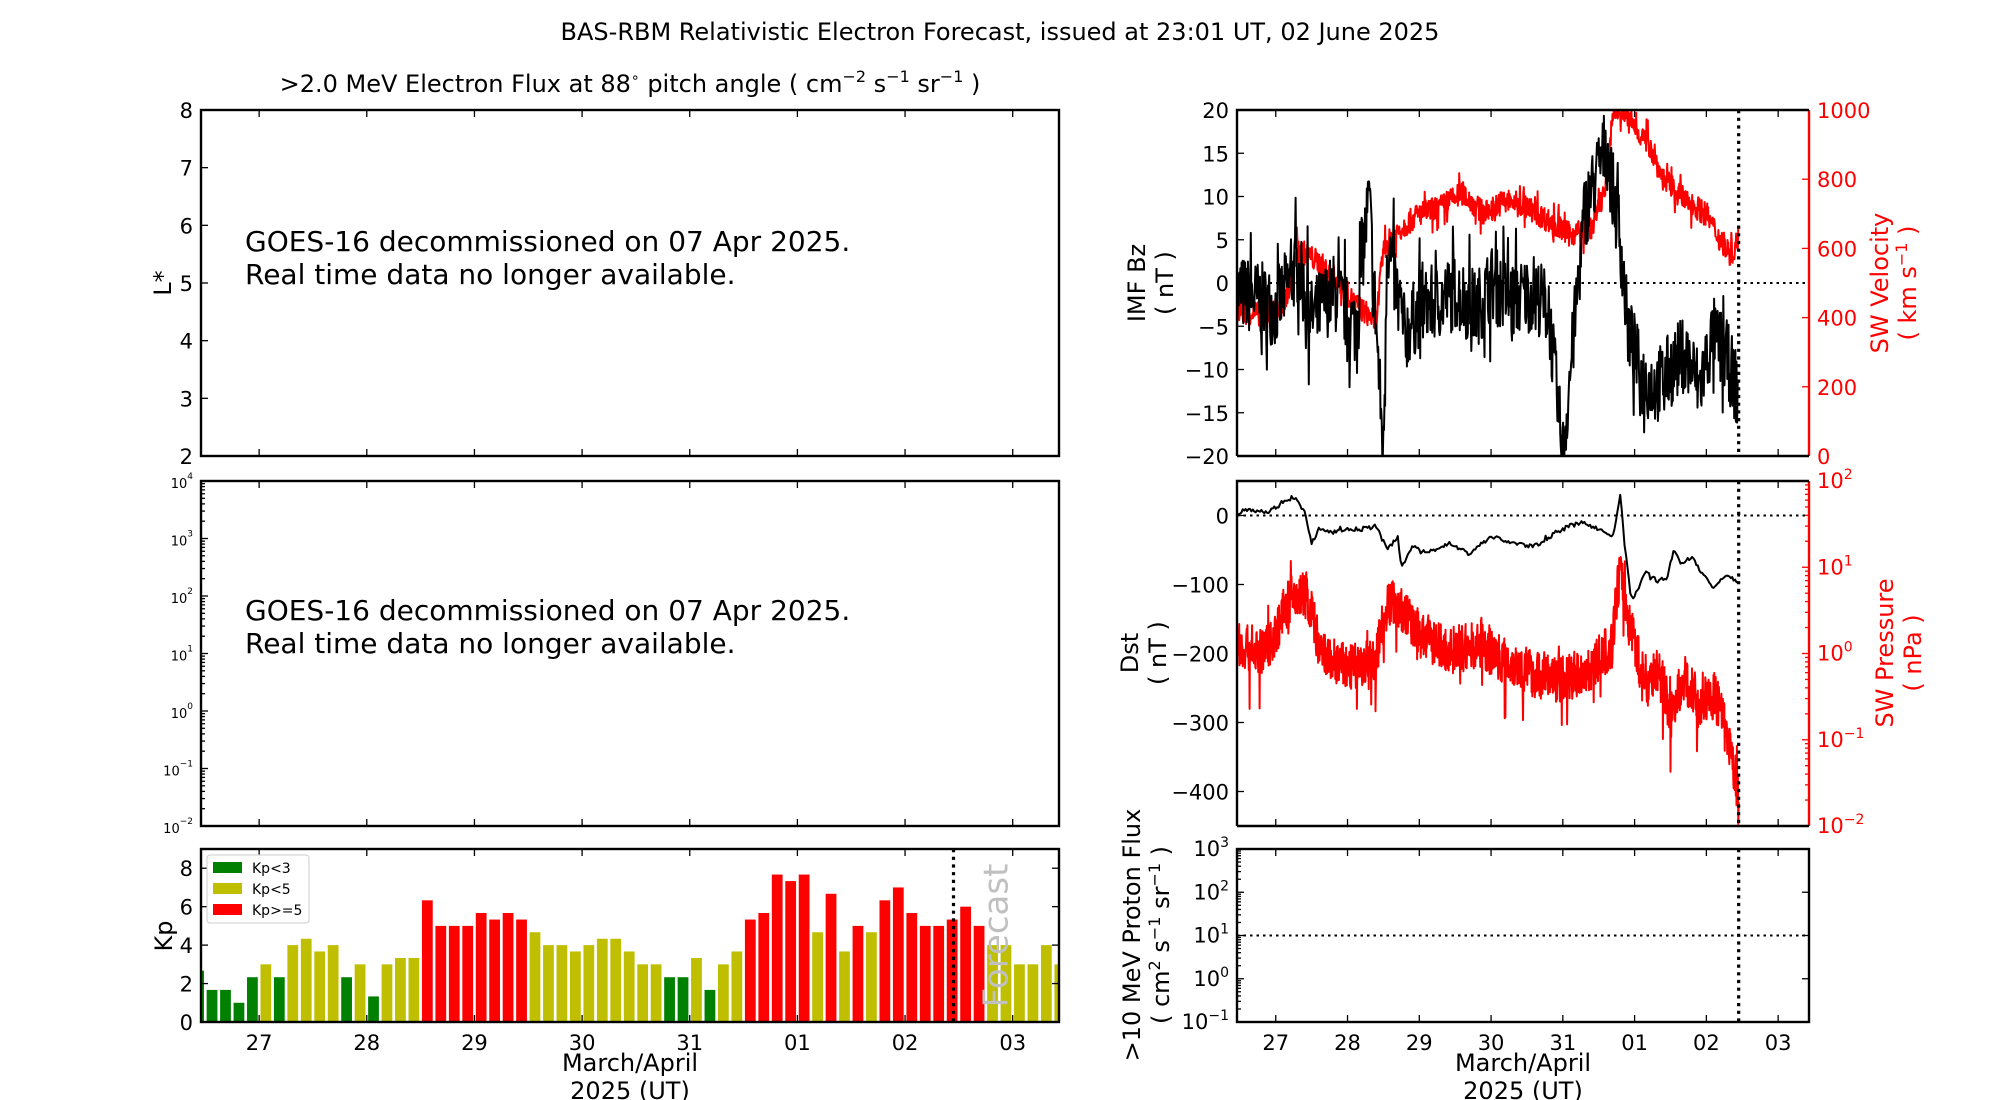 The width and height of the screenshot is (2000, 1100). What do you see at coordinates (1837, 319) in the screenshot?
I see `sw-velocity-tick-label: 400` at bounding box center [1837, 319].